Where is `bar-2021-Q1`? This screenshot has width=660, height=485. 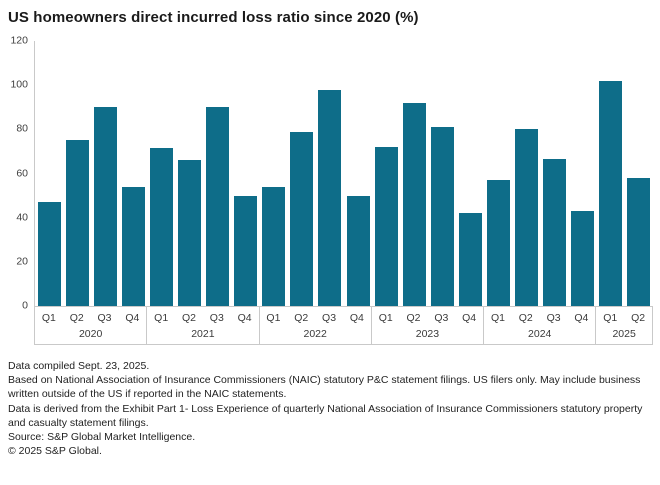 bar-2021-Q1 is located at coordinates (161, 227).